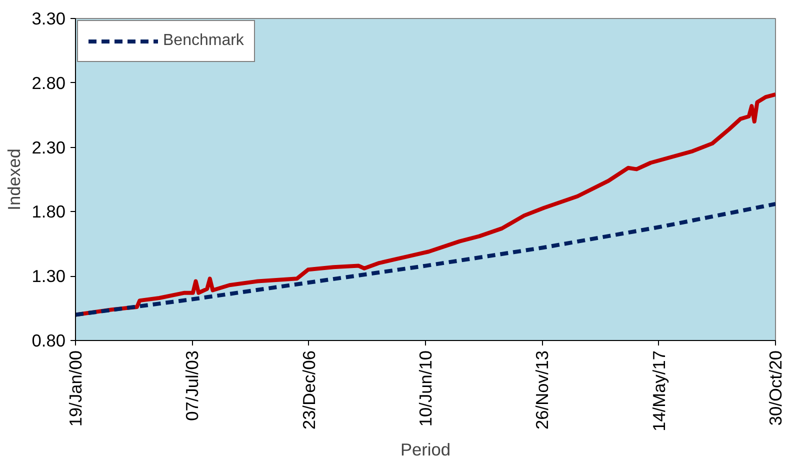 The height and width of the screenshot is (462, 787). I want to click on x-tick-label: 19/Jan/00, so click(76, 388).